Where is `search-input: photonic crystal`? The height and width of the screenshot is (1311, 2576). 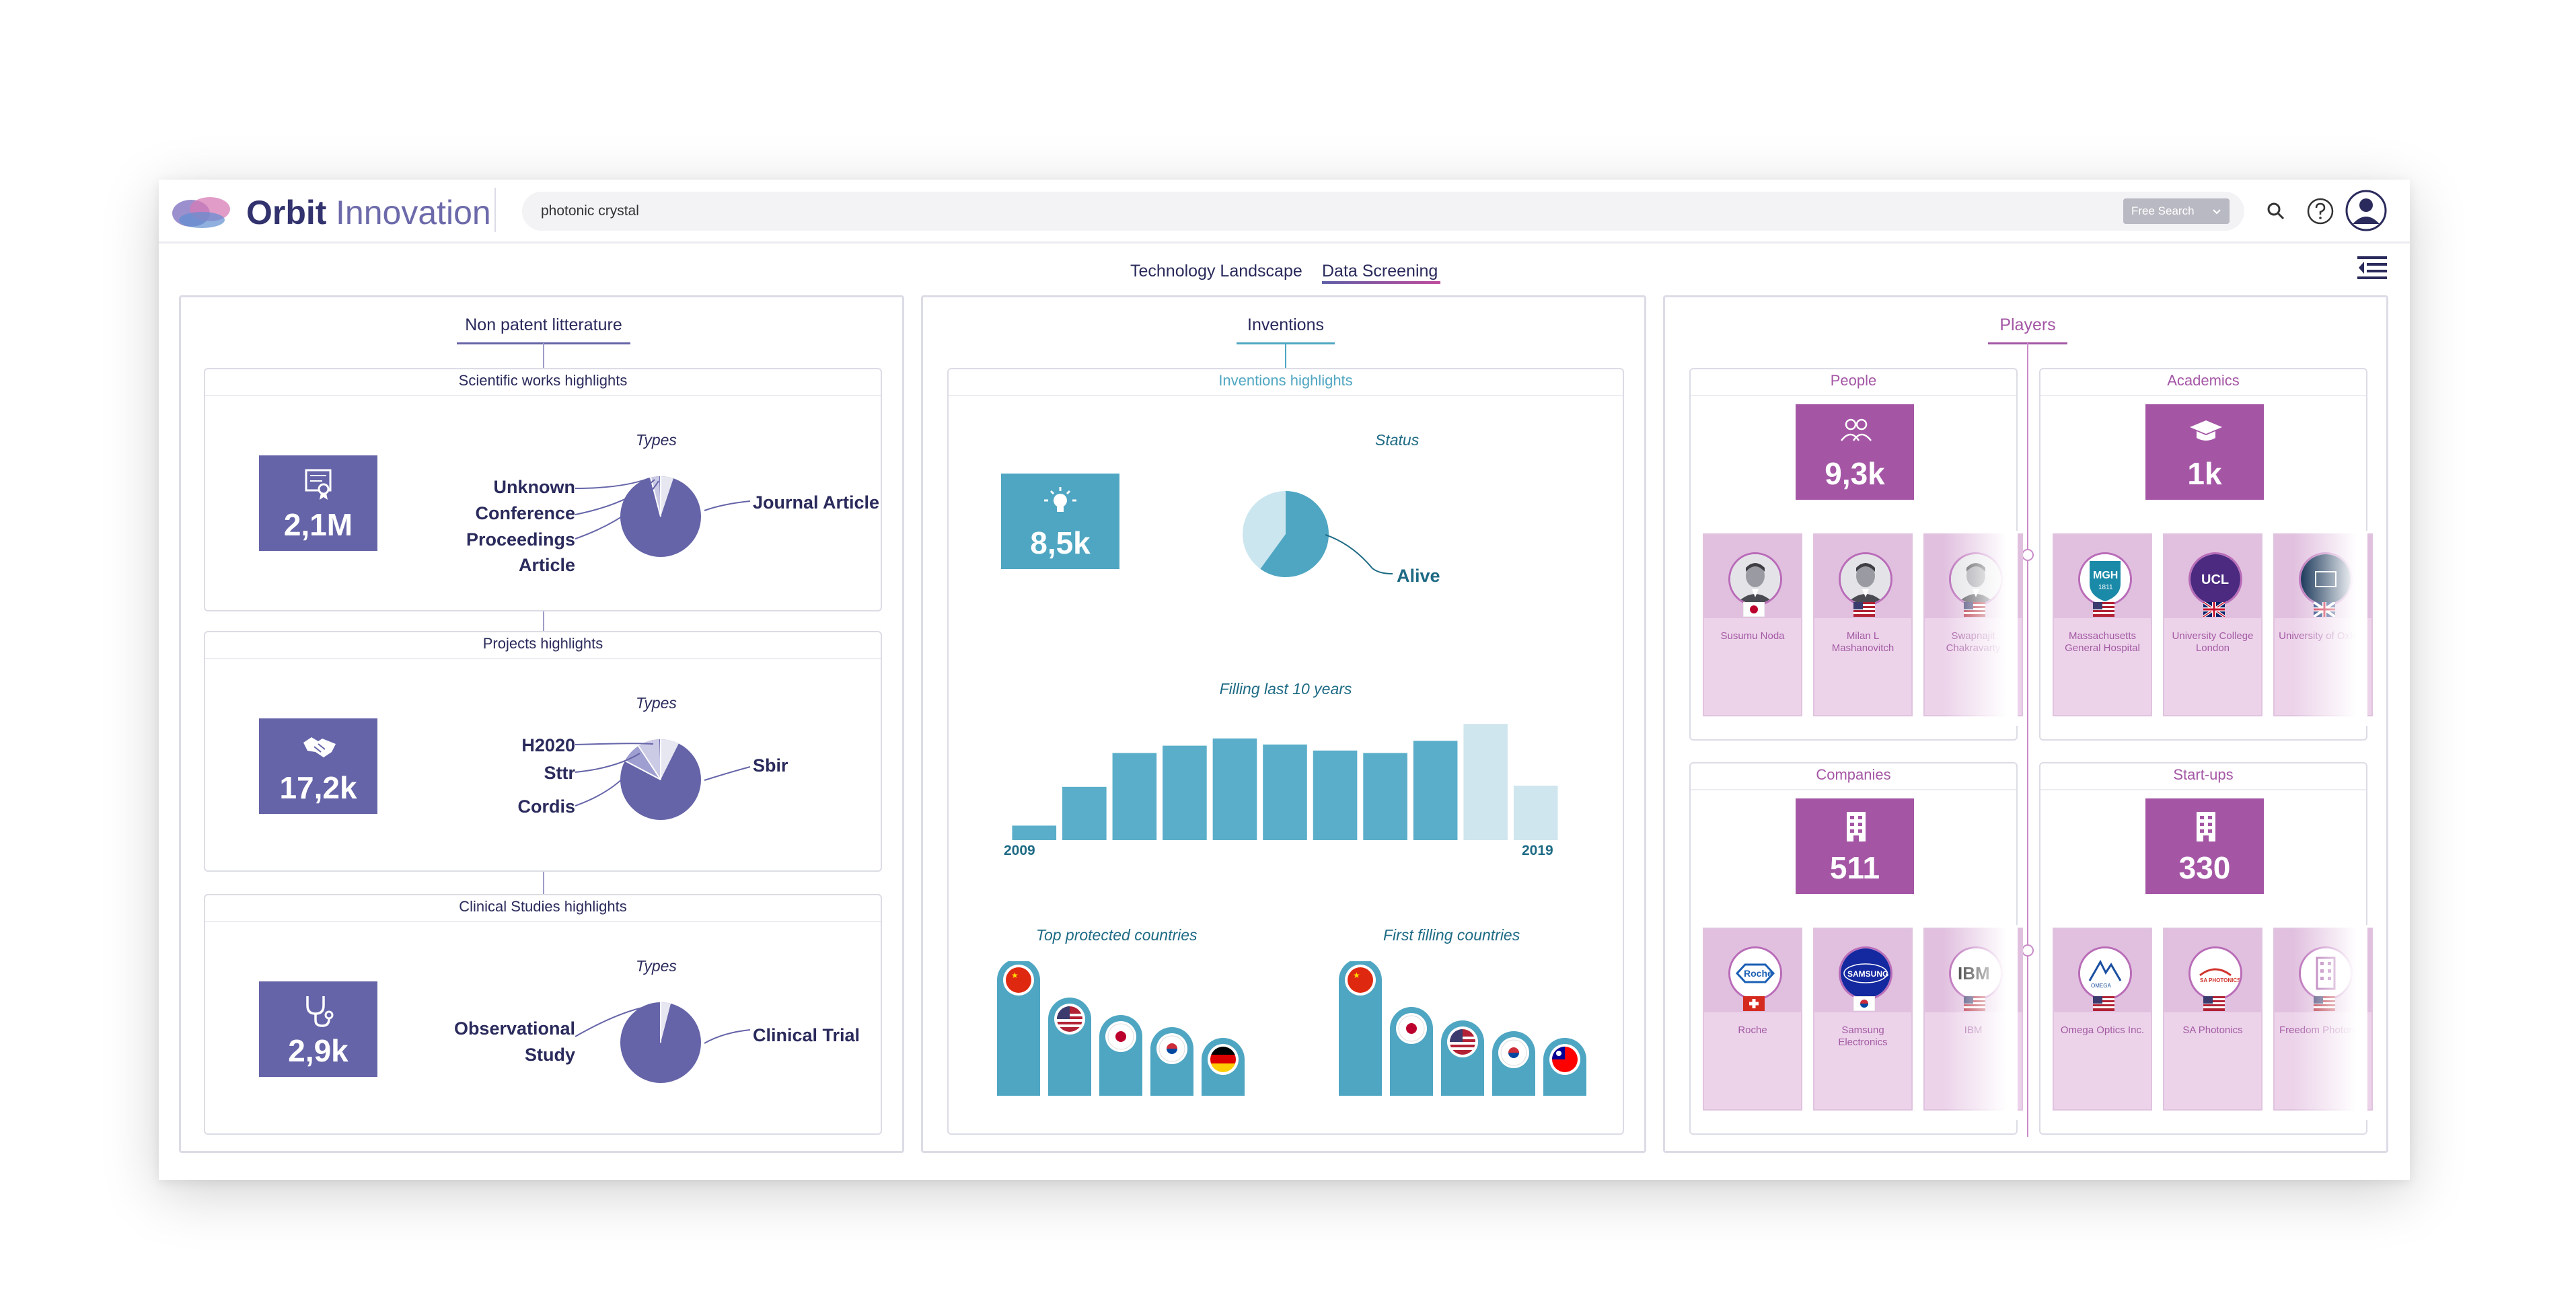
search-input: photonic crystal is located at coordinates (590, 211).